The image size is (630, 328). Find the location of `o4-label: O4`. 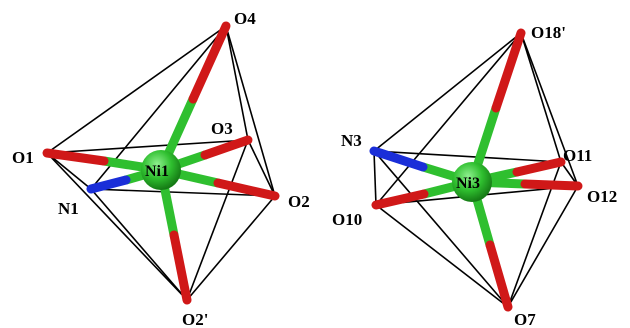

o4-label: O4 is located at coordinates (245, 18).